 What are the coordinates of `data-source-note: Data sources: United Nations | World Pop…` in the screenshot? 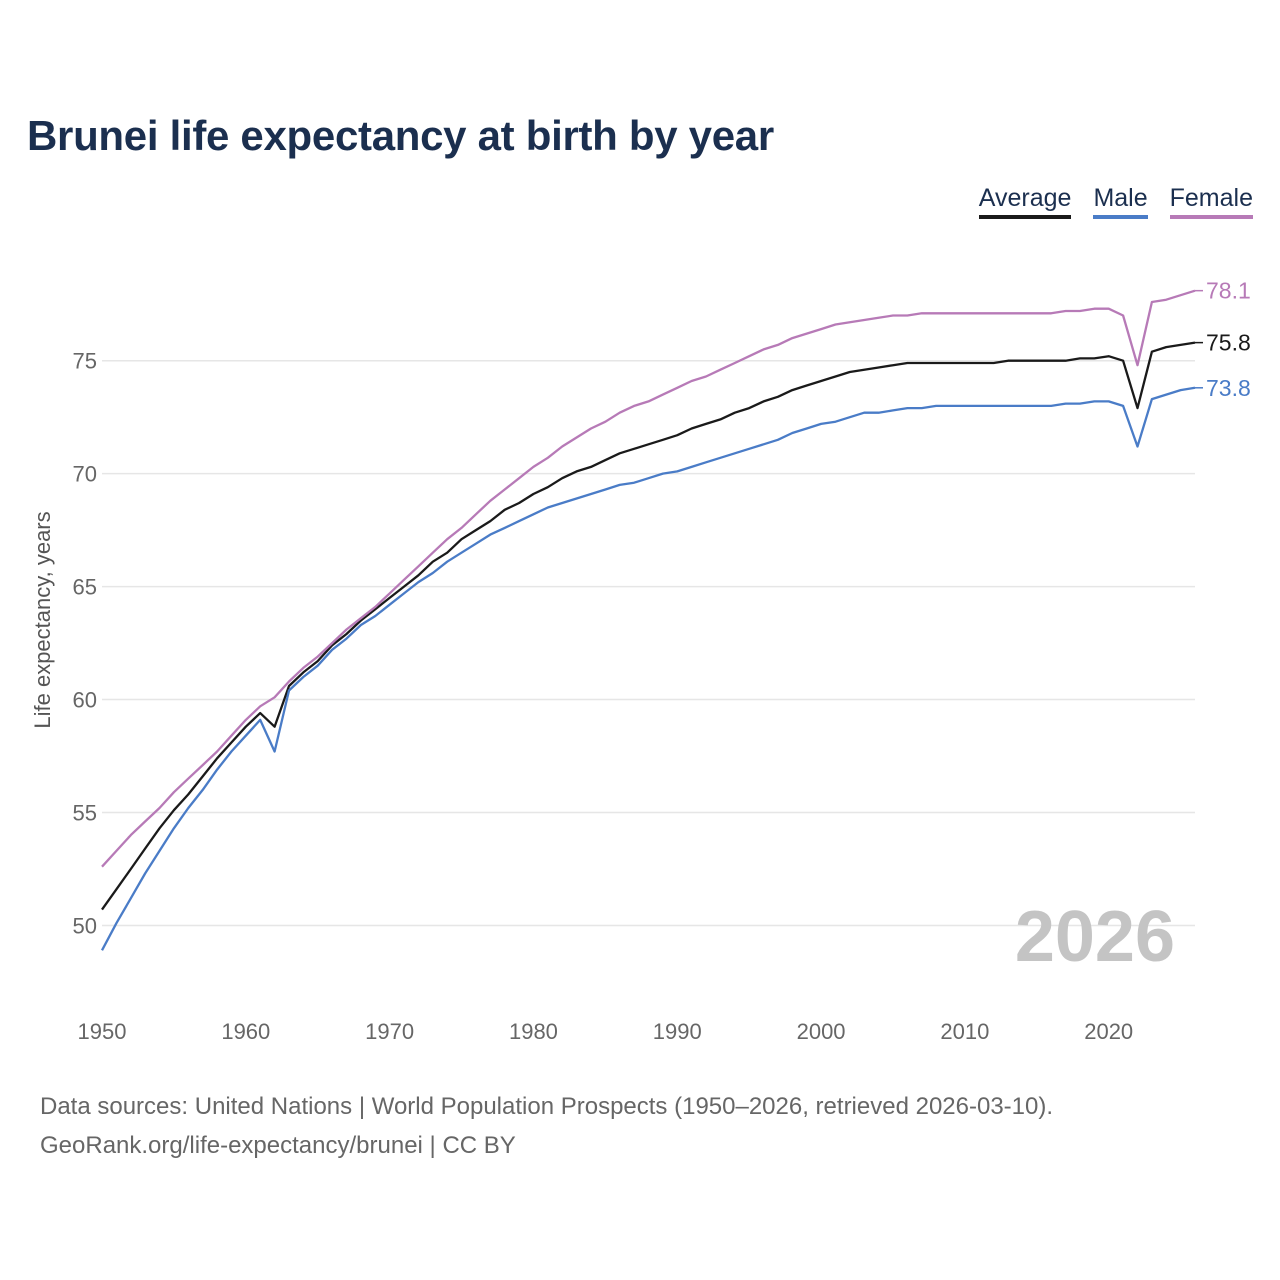 It's located at (547, 1106).